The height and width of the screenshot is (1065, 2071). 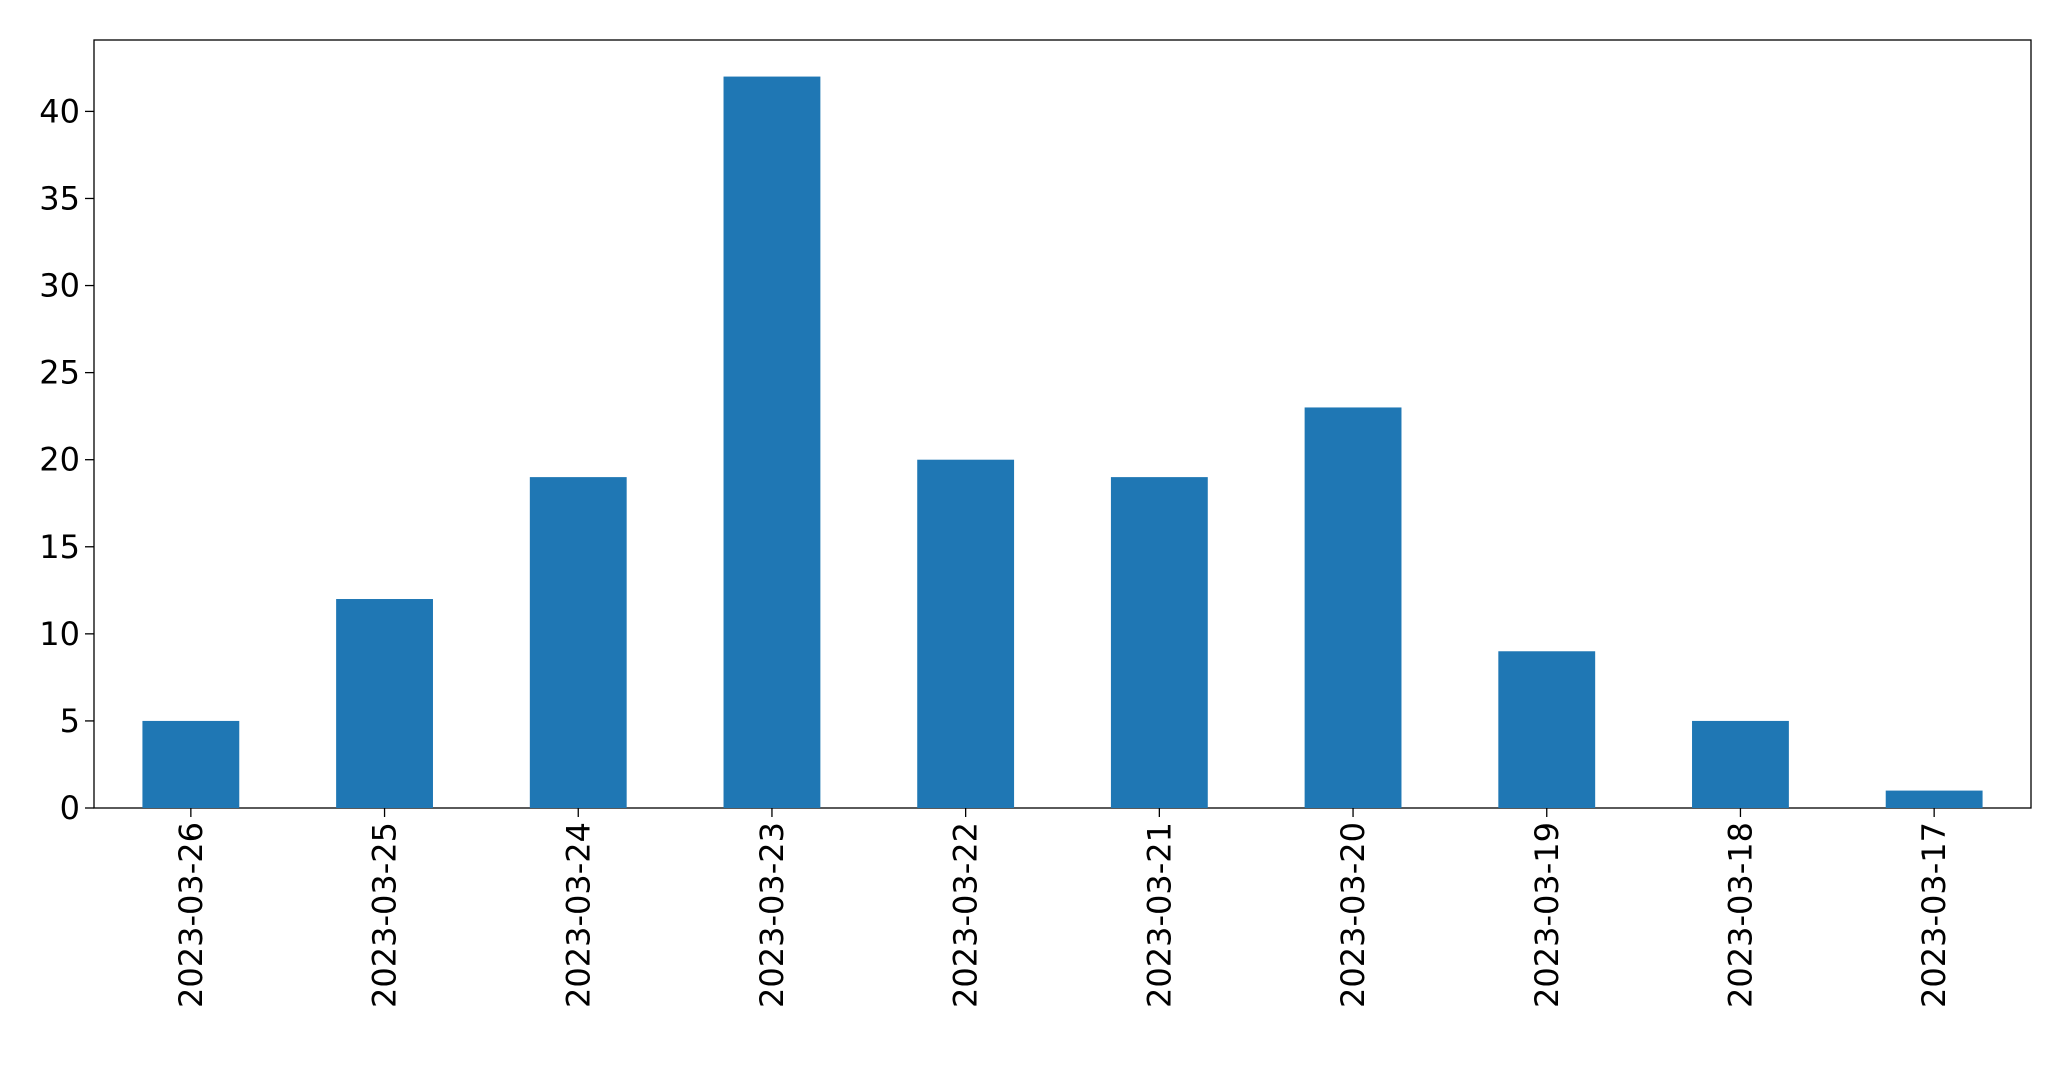 I want to click on x-tick-label: 2023-03-20, so click(x=1353, y=915).